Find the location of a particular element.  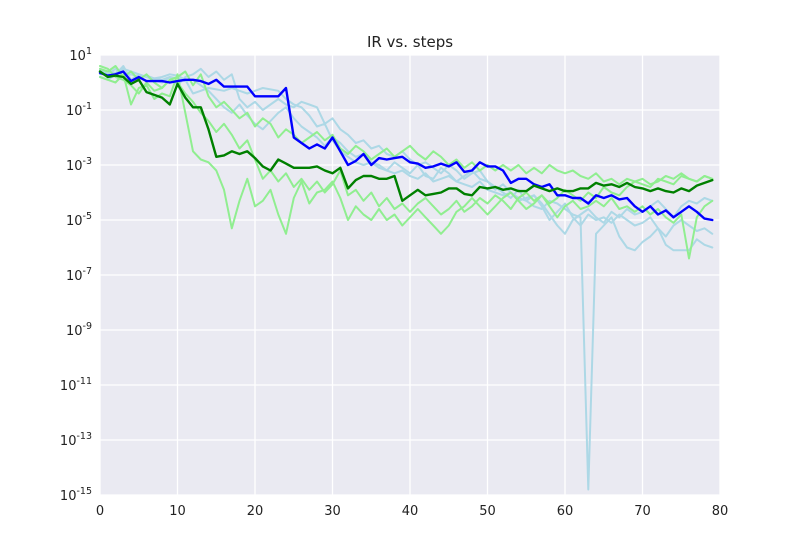

y-tick-exponent: -11 is located at coordinates (84, 381).